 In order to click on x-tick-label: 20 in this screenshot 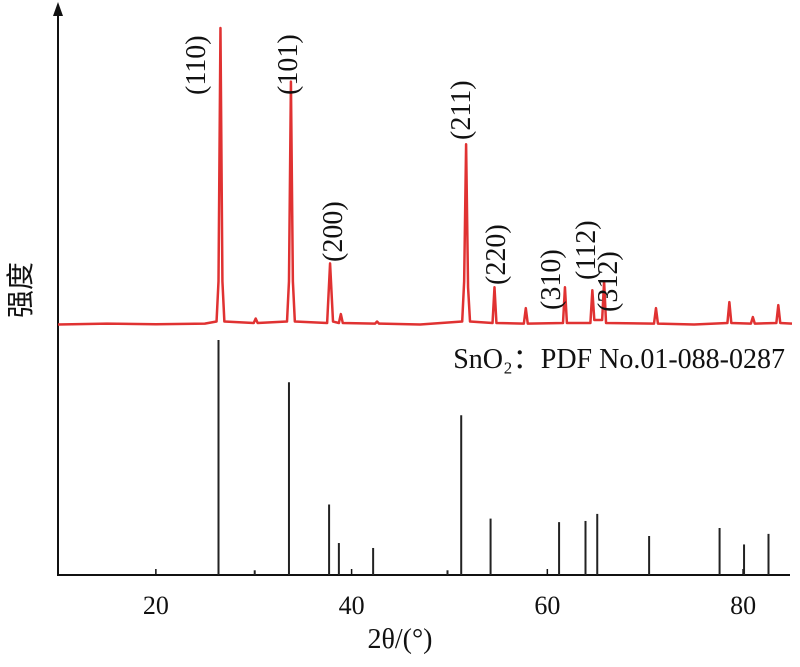, I will do `click(156, 605)`.